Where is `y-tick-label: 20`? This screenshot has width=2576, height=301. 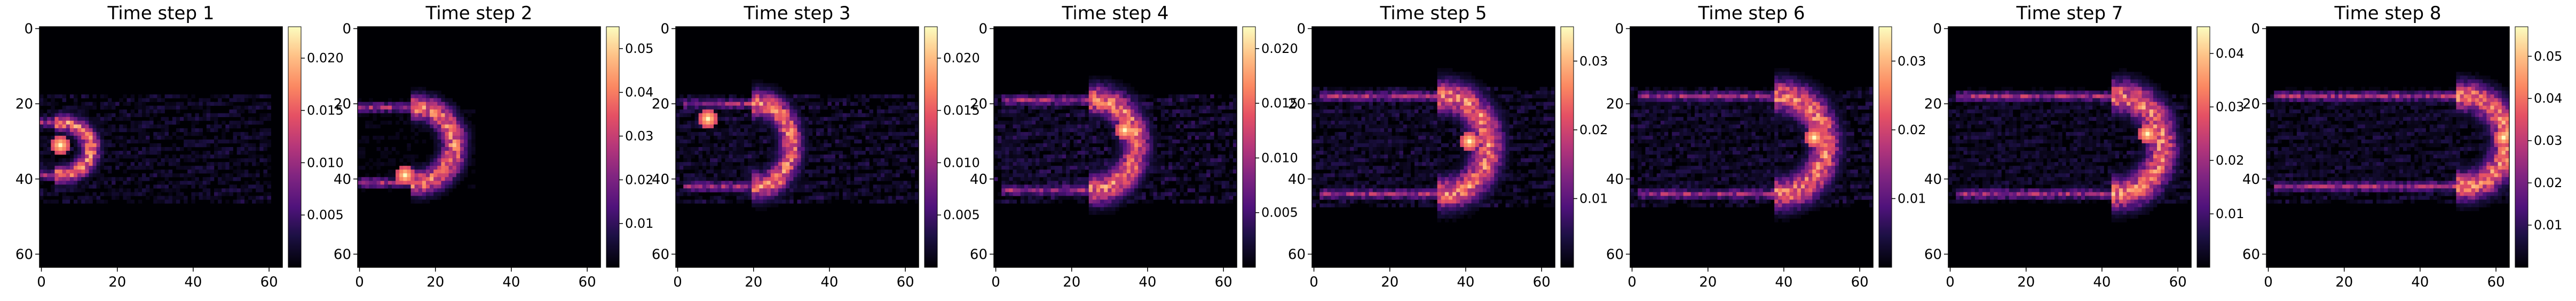 y-tick-label: 20 is located at coordinates (978, 104).